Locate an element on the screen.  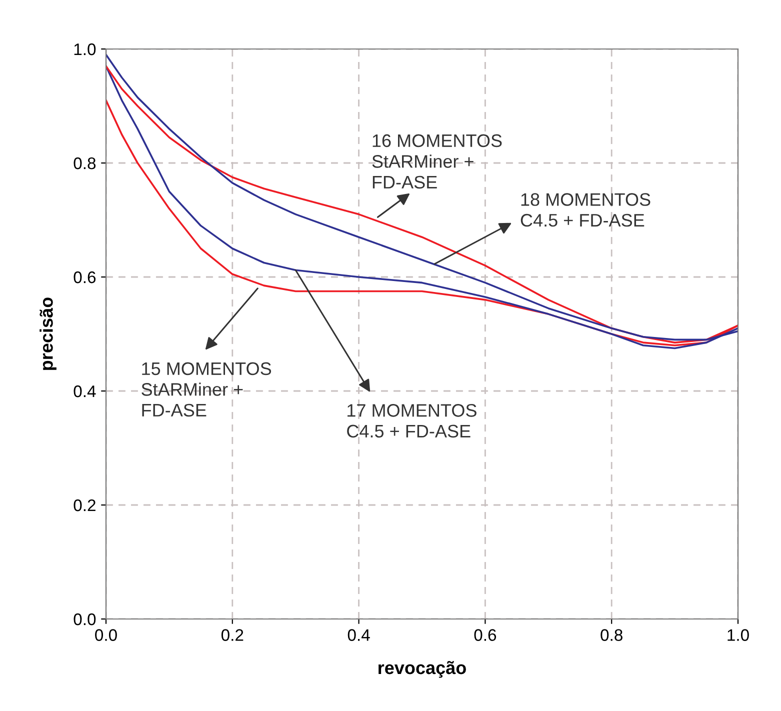
y-tick-label: 0.0 is located at coordinates (85, 619).